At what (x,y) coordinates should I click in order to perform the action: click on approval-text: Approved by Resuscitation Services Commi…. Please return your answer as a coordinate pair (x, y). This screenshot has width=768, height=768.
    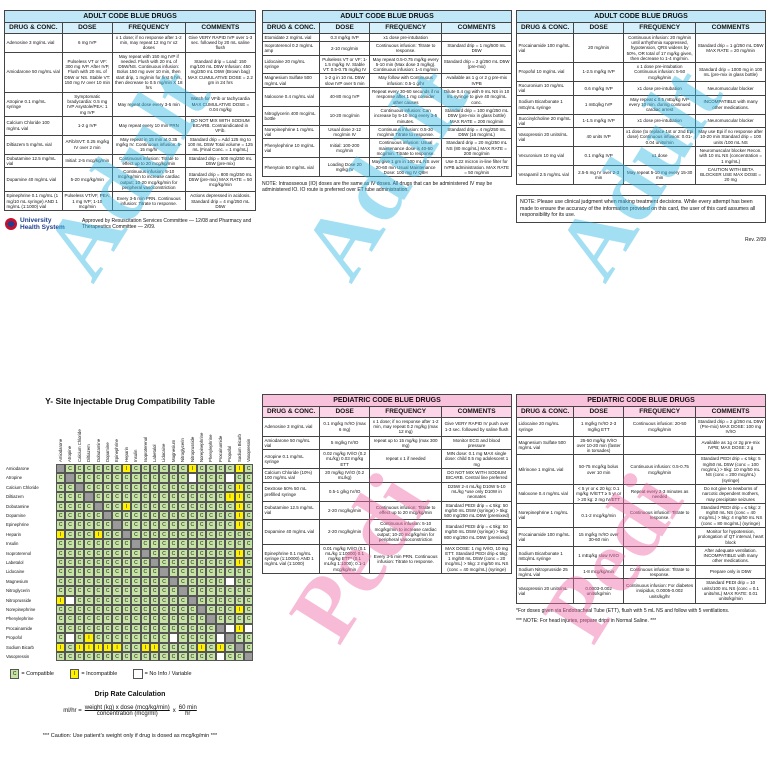
    Looking at the image, I should click on (167, 224).